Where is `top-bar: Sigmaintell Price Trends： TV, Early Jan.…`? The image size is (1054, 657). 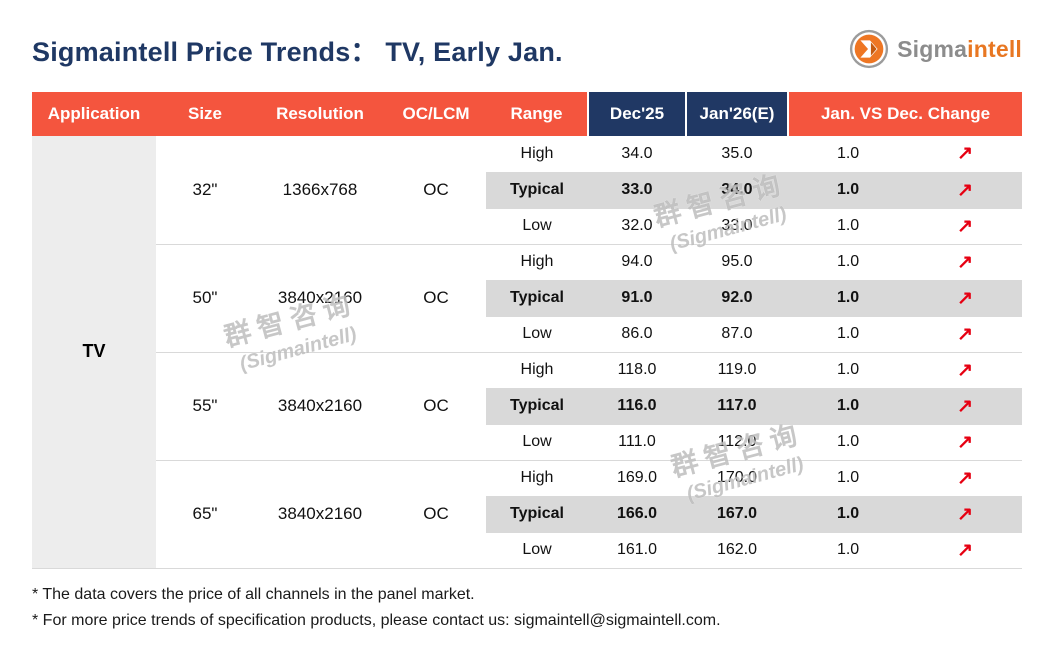
top-bar: Sigmaintell Price Trends： TV, Early Jan.… is located at coordinates (527, 49).